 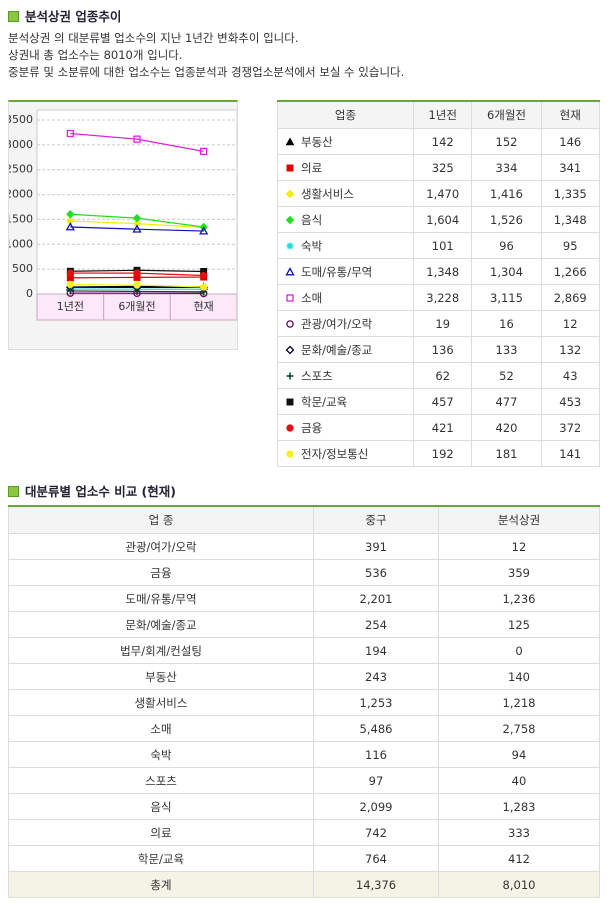 What do you see at coordinates (376, 598) in the screenshot?
I see `table-cell: 2,201` at bounding box center [376, 598].